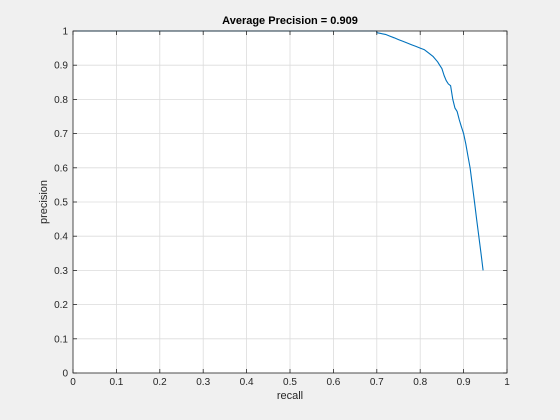 The image size is (560, 420). I want to click on y-tick-label: 0.6, so click(61, 168).